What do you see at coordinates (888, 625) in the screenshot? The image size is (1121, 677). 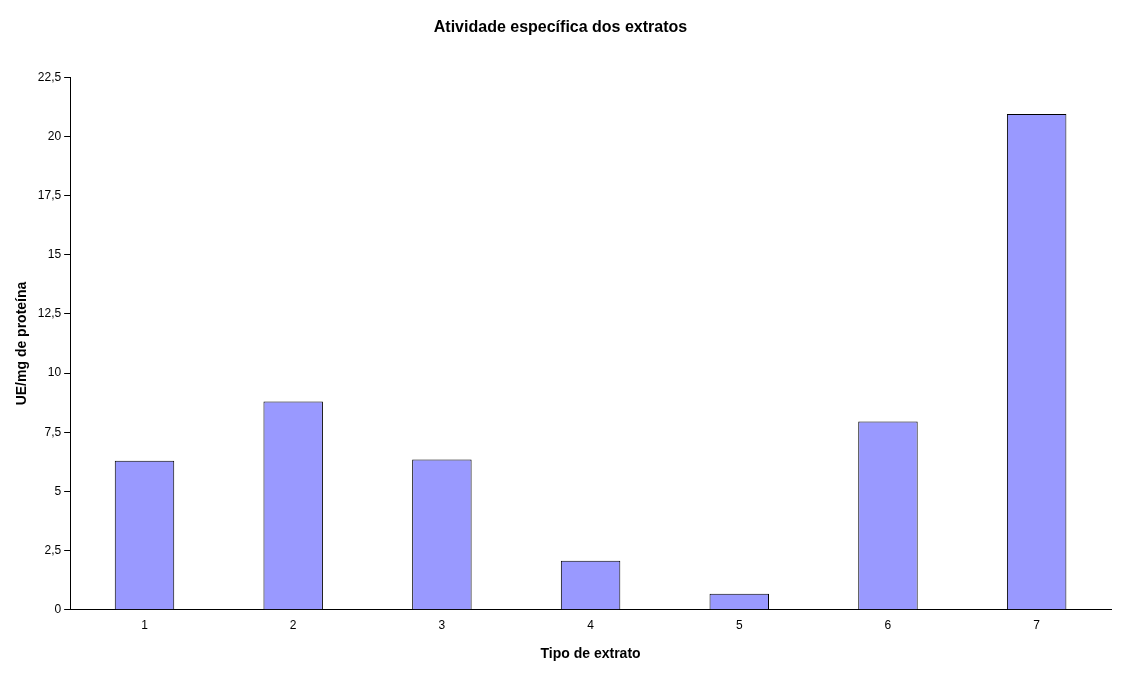 I see `x-tick-label: 6` at bounding box center [888, 625].